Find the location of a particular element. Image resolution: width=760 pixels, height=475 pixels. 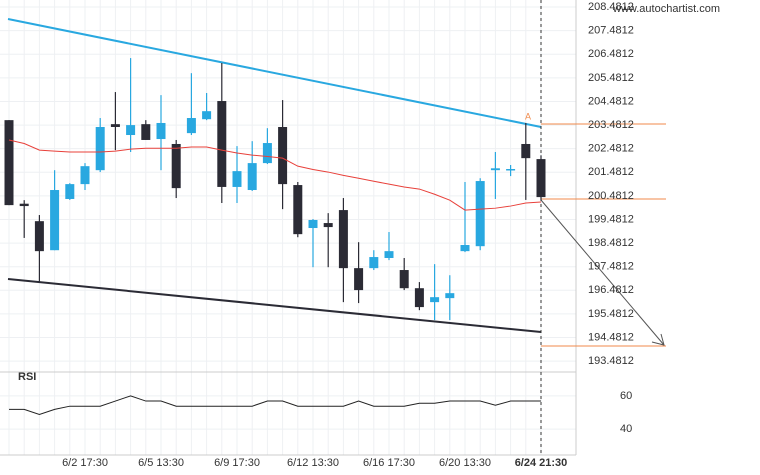

y-tick-label: 193.4812 is located at coordinates (611, 361).